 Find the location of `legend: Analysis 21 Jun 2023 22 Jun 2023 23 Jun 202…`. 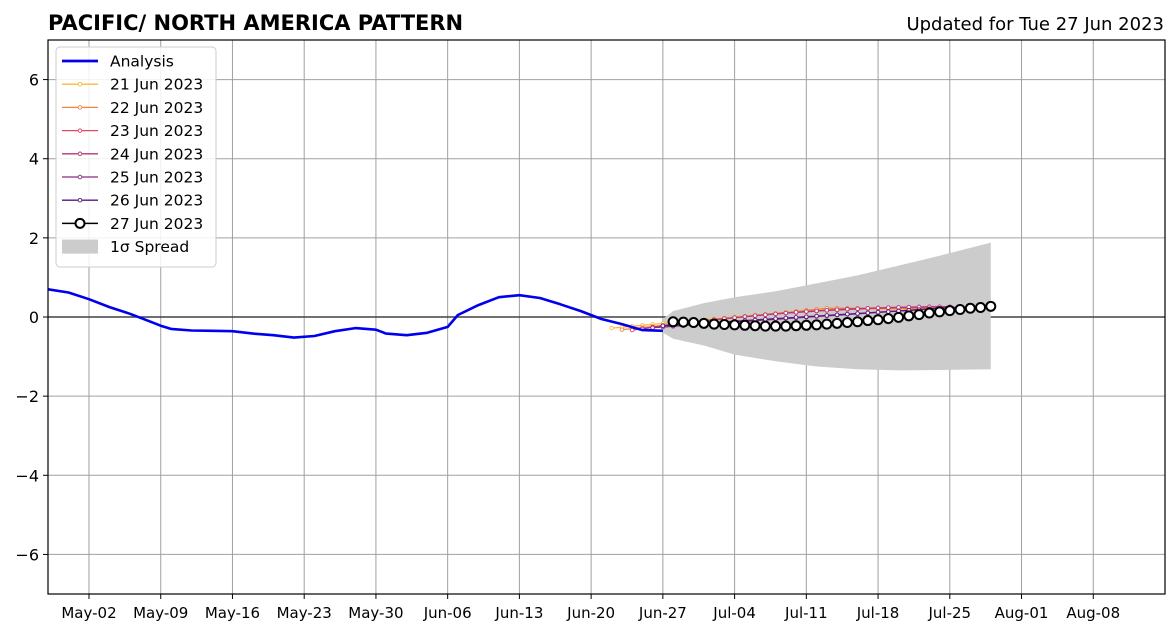

legend: Analysis 21 Jun 2023 22 Jun 2023 23 Jun 202… is located at coordinates (136, 157).